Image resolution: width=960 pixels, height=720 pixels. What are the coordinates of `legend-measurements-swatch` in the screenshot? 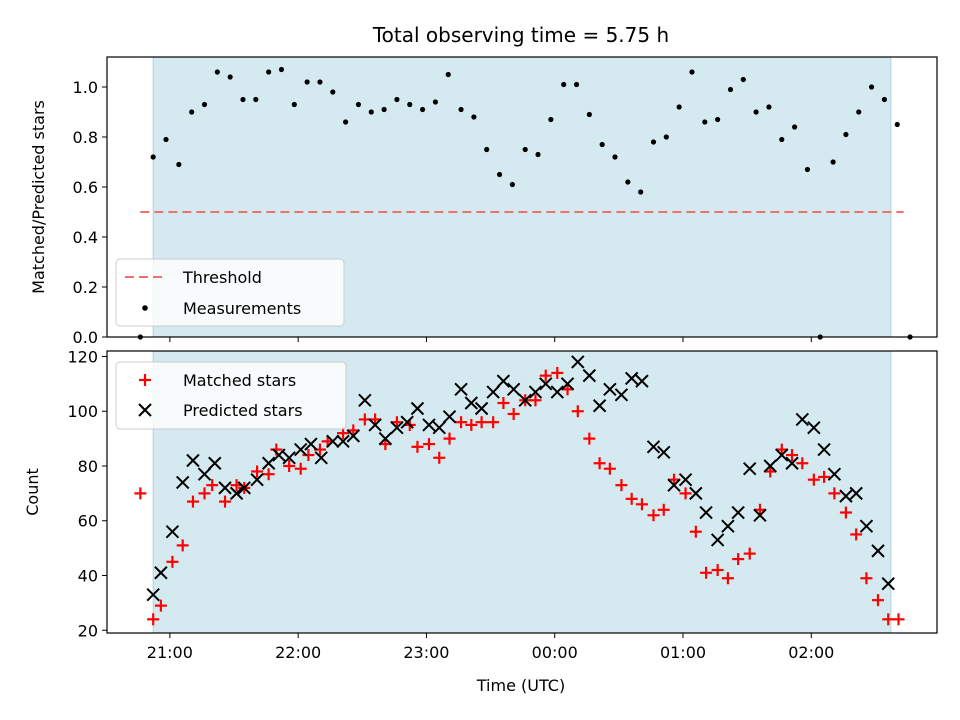 It's located at (145, 308).